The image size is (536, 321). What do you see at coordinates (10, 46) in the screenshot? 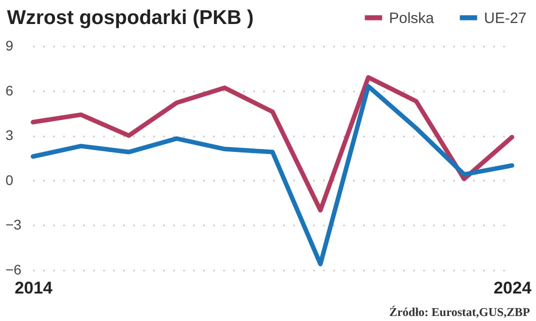
I see `y-tick-label: 9` at bounding box center [10, 46].